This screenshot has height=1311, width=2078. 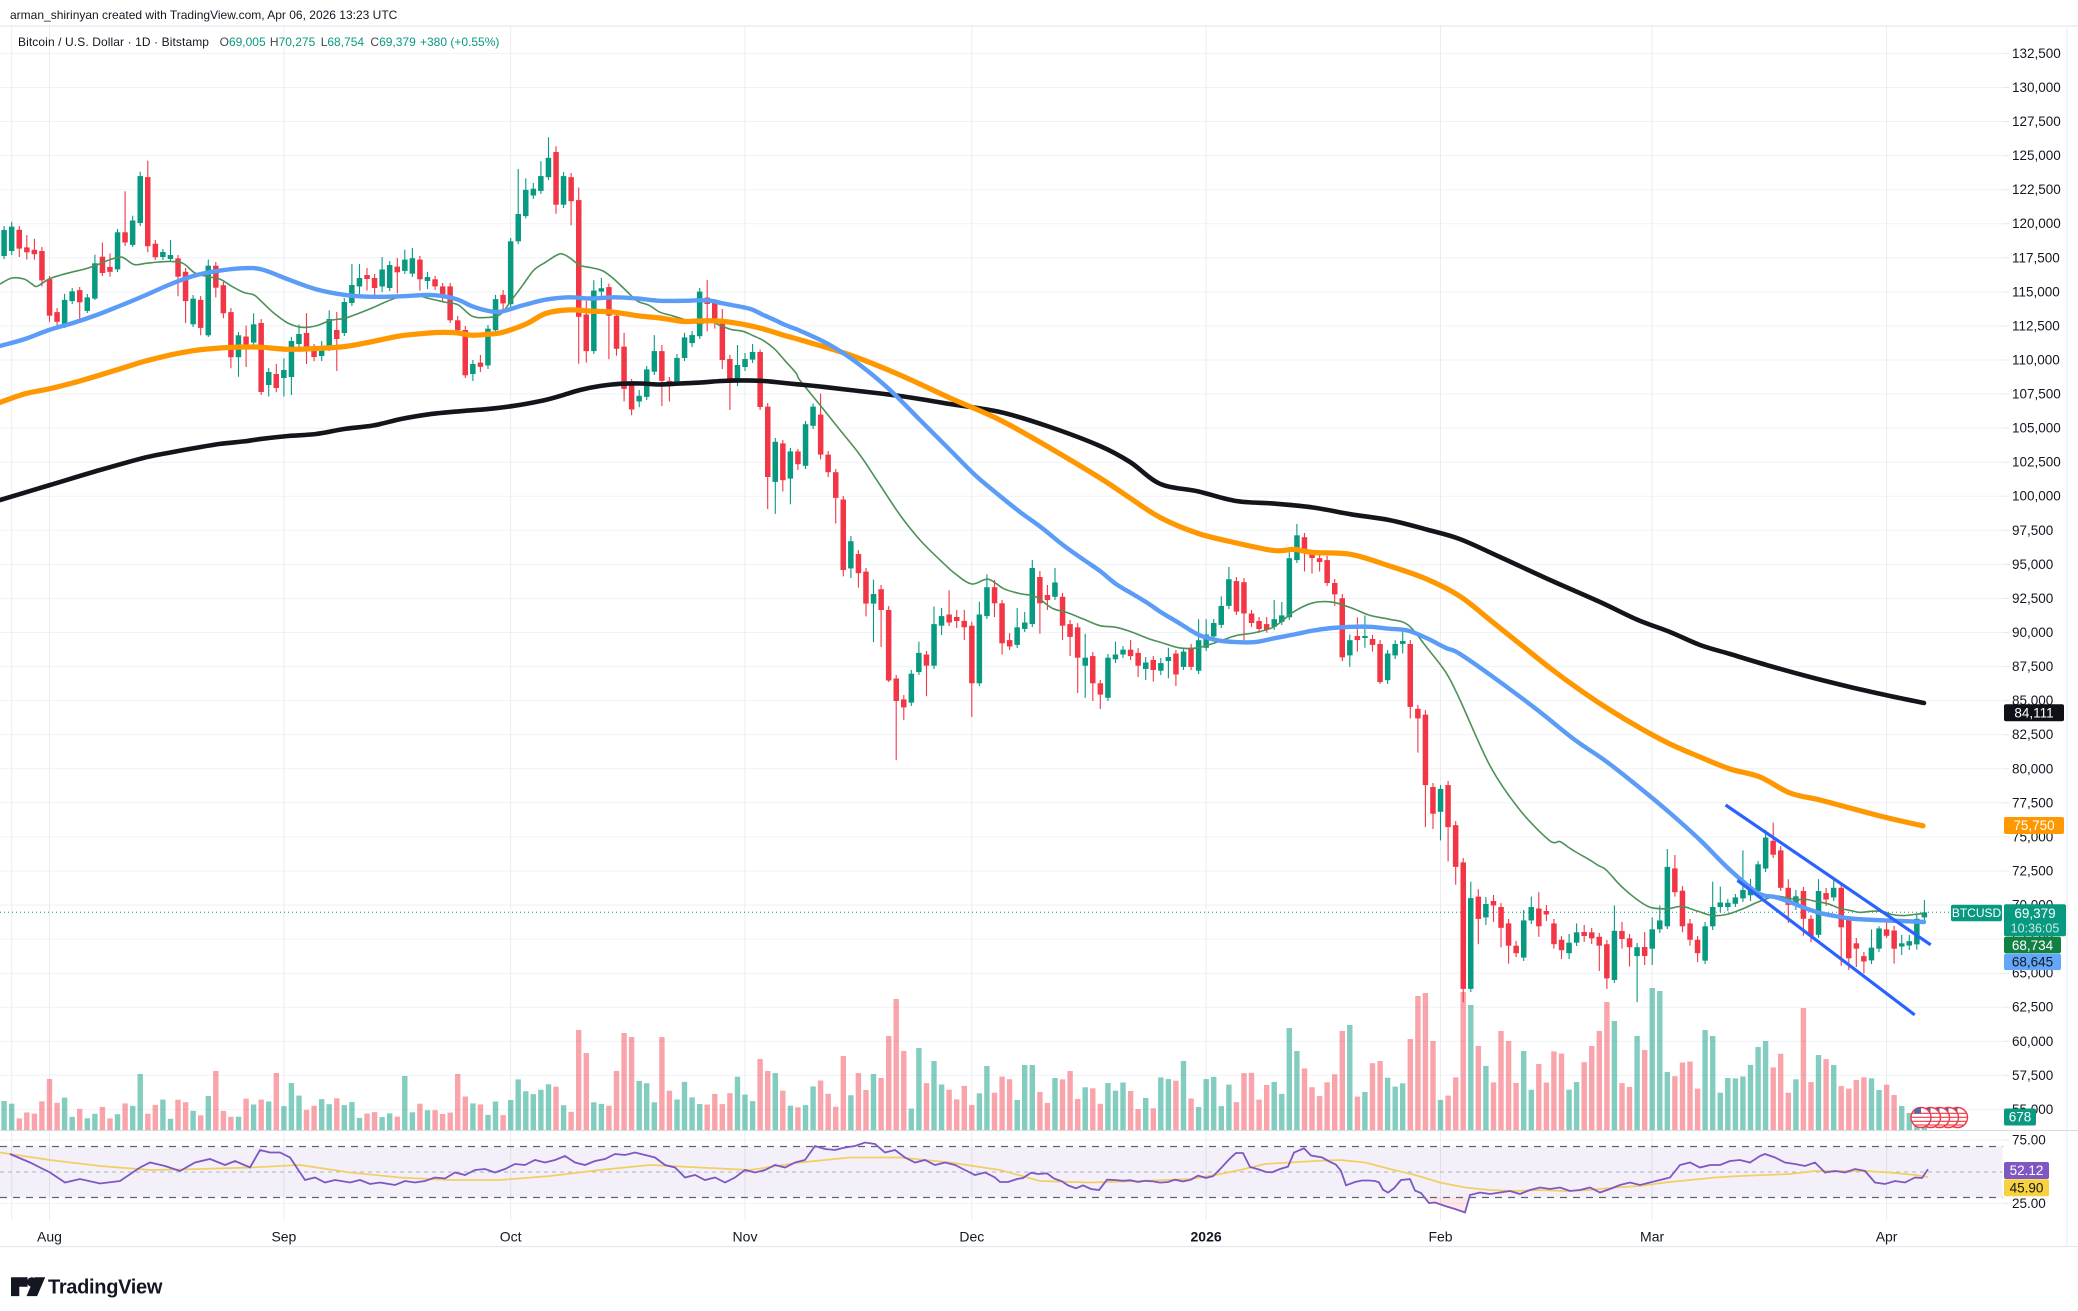 What do you see at coordinates (2036, 428) in the screenshot?
I see `svg-text: 105,000` at bounding box center [2036, 428].